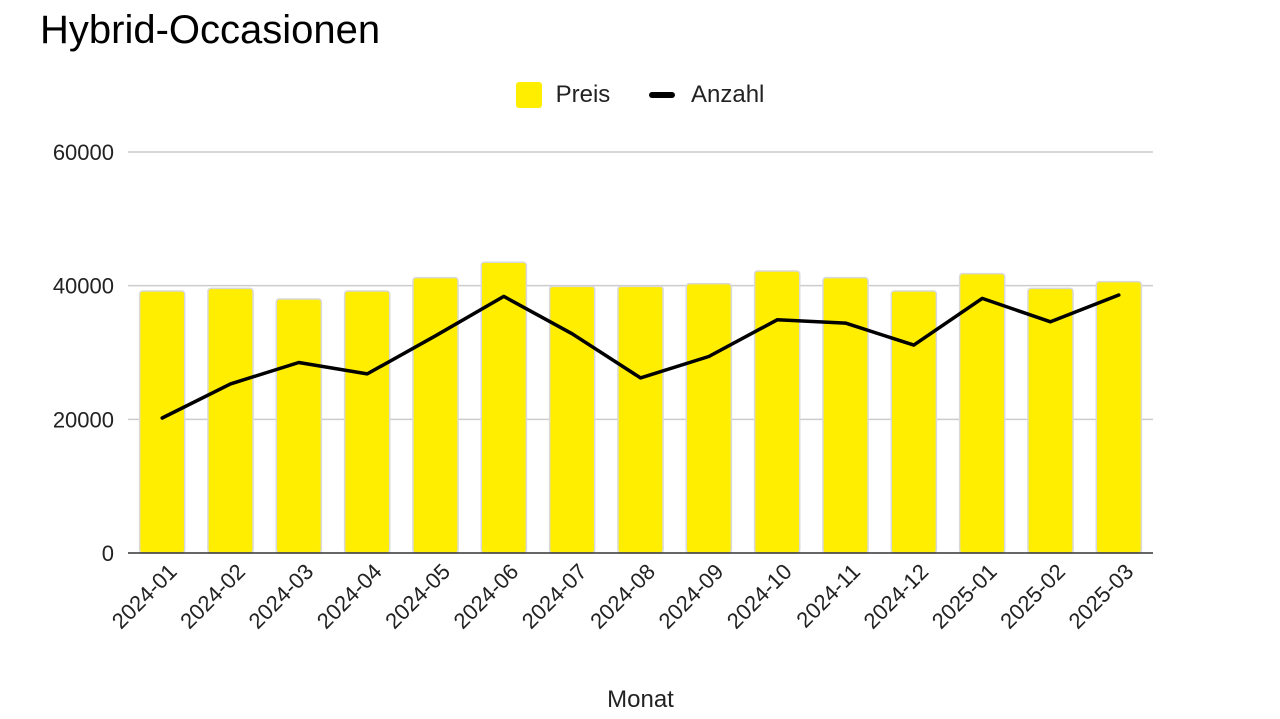 The height and width of the screenshot is (719, 1280). Describe the element at coordinates (554, 596) in the screenshot. I see `x-tick-label: 2024-07` at that location.